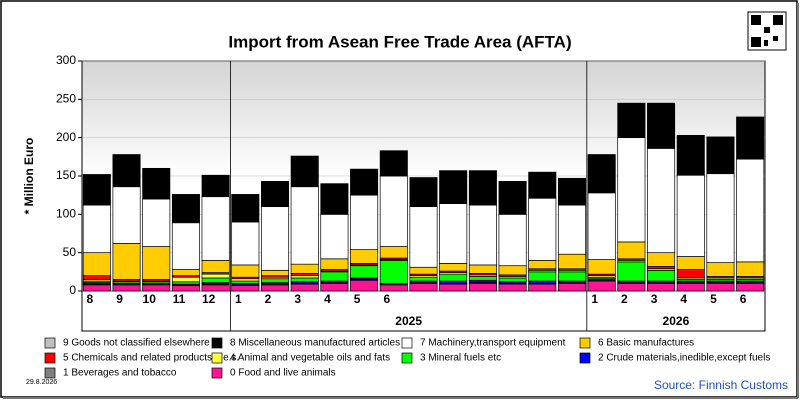 This screenshot has height=400, width=800. What do you see at coordinates (386, 299) in the screenshot?
I see `x-tick-label: 6` at bounding box center [386, 299].